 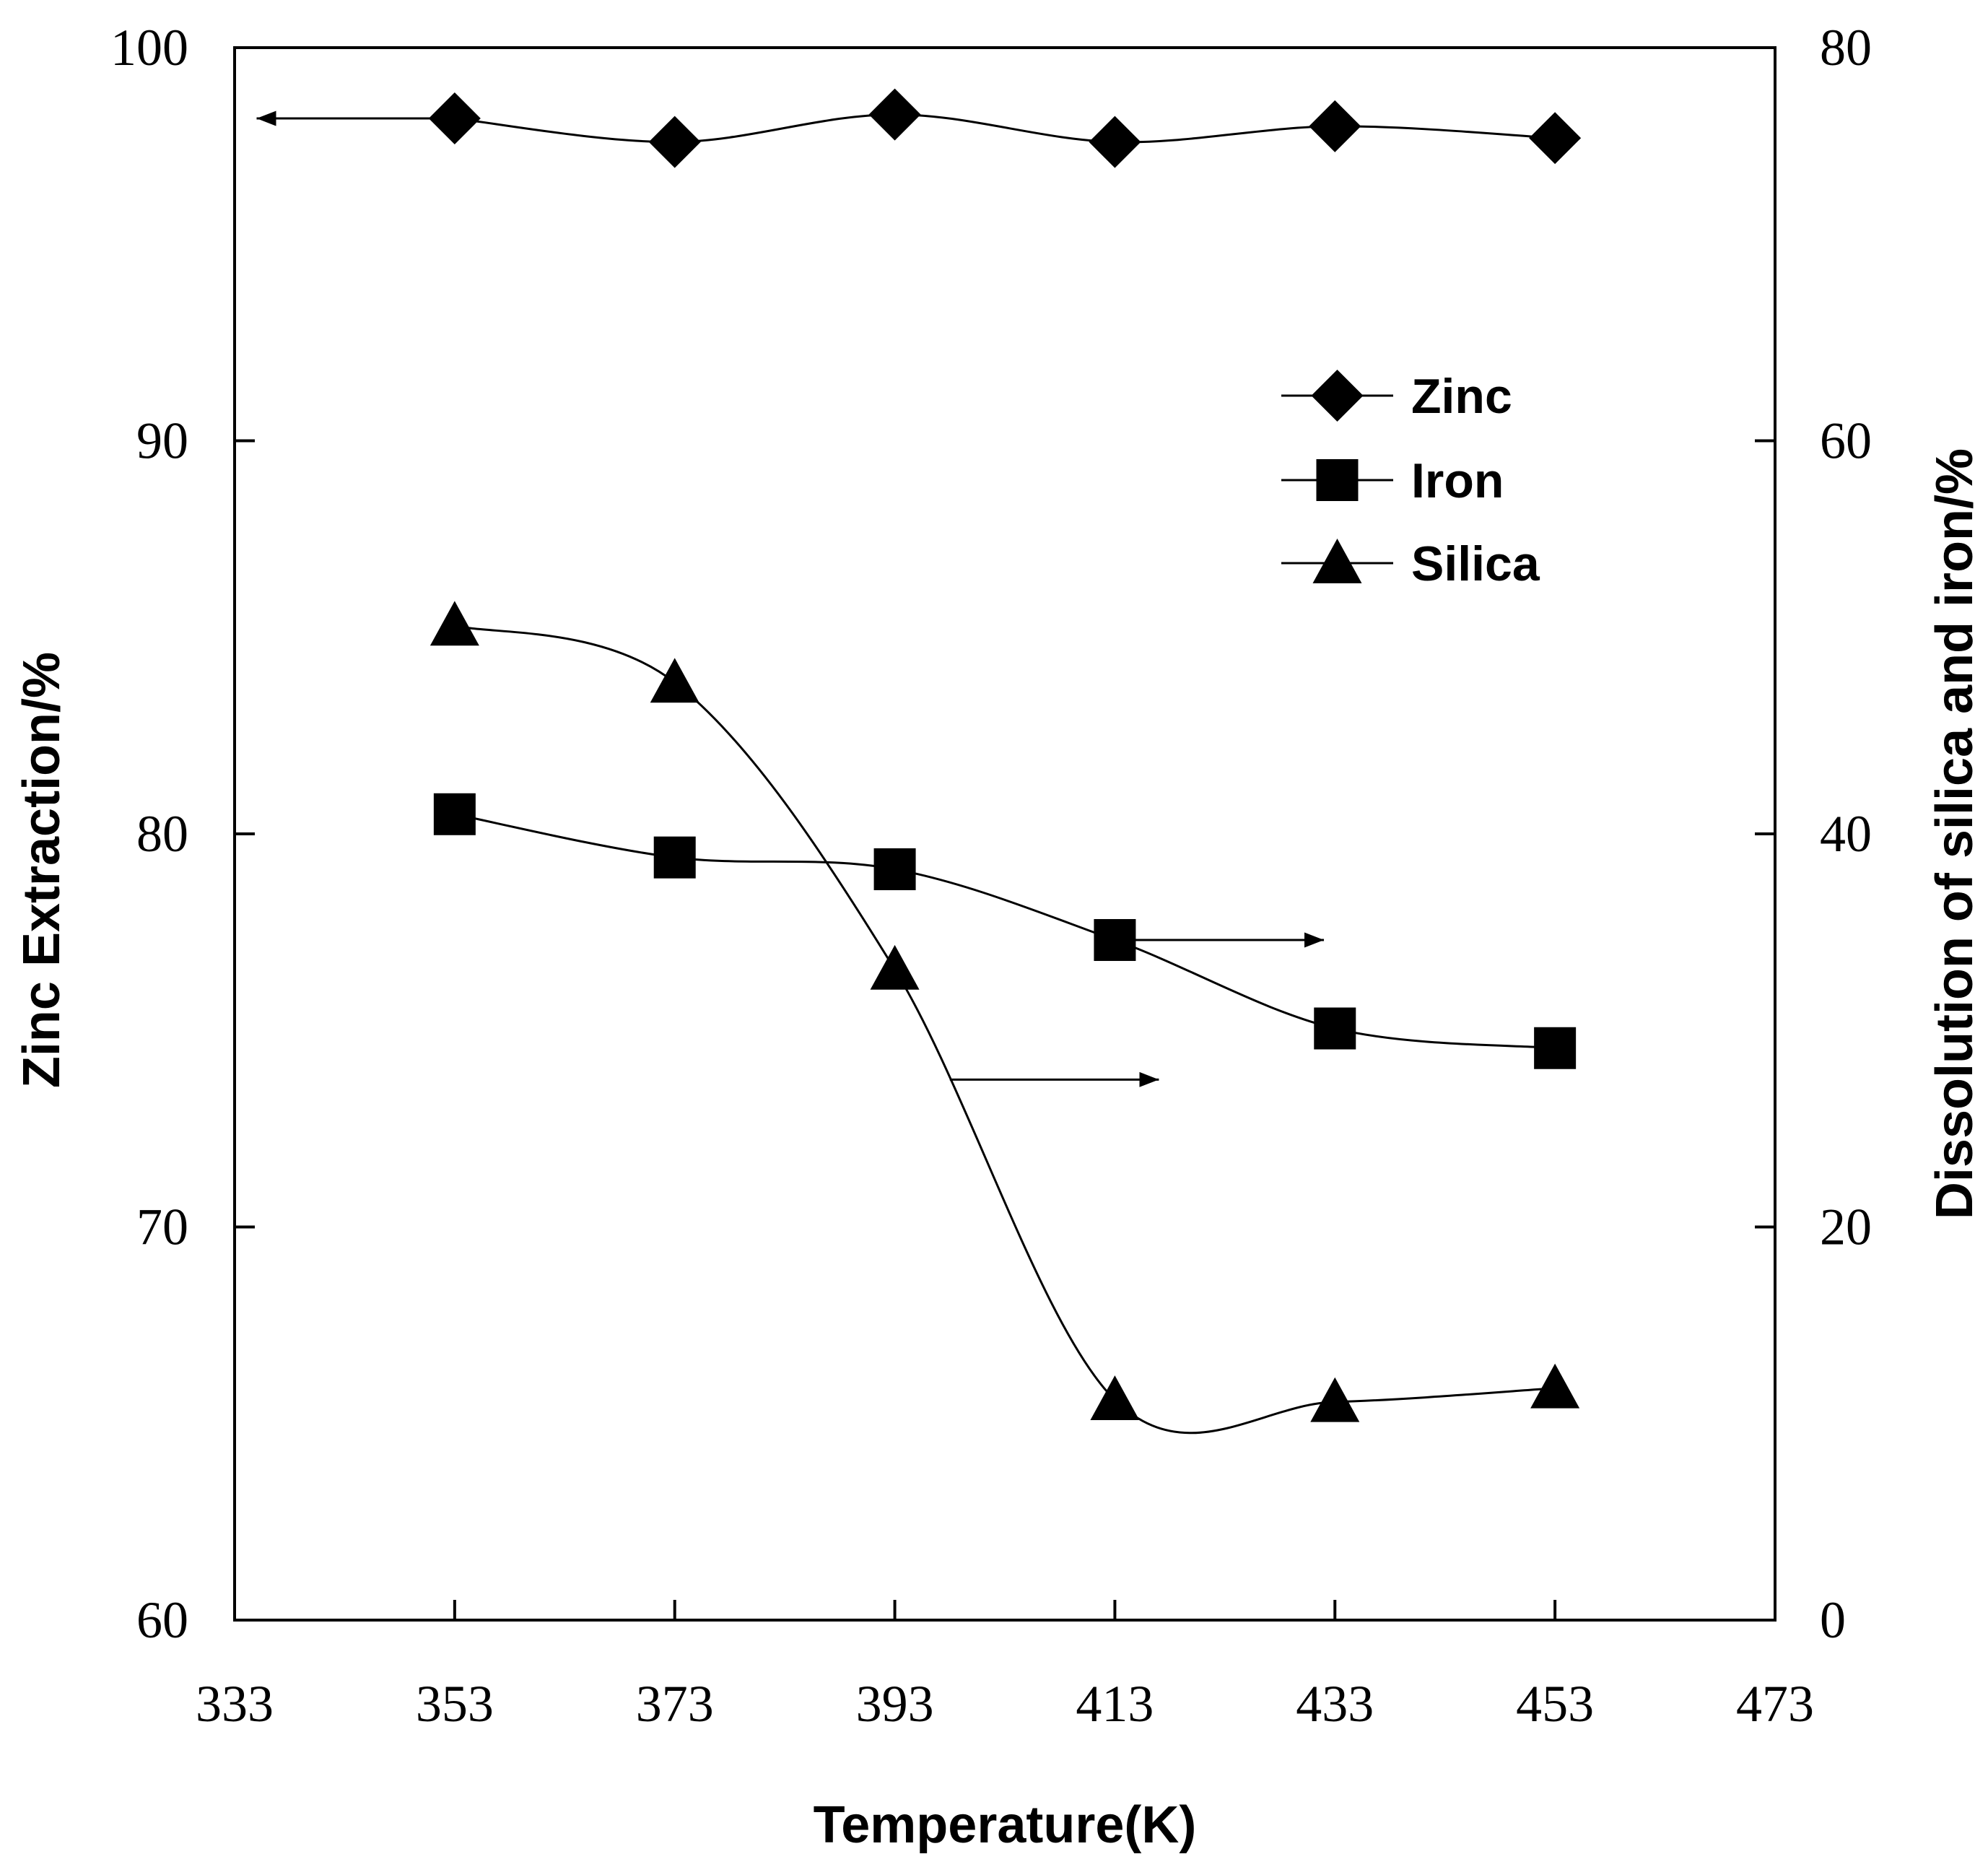 I want to click on y-left-tick-label: 90, so click(x=162, y=441).